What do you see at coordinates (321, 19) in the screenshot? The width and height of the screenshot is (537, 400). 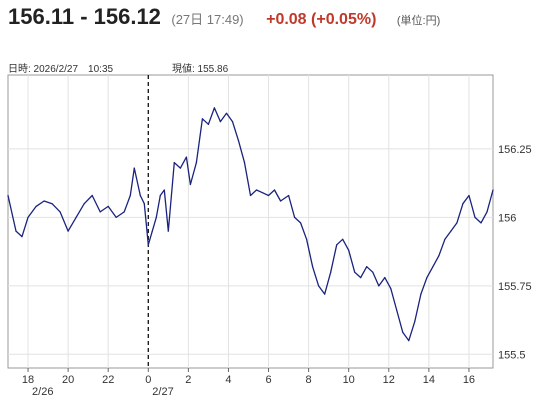 I see `price-change: +0.08 (+0.05%)` at bounding box center [321, 19].